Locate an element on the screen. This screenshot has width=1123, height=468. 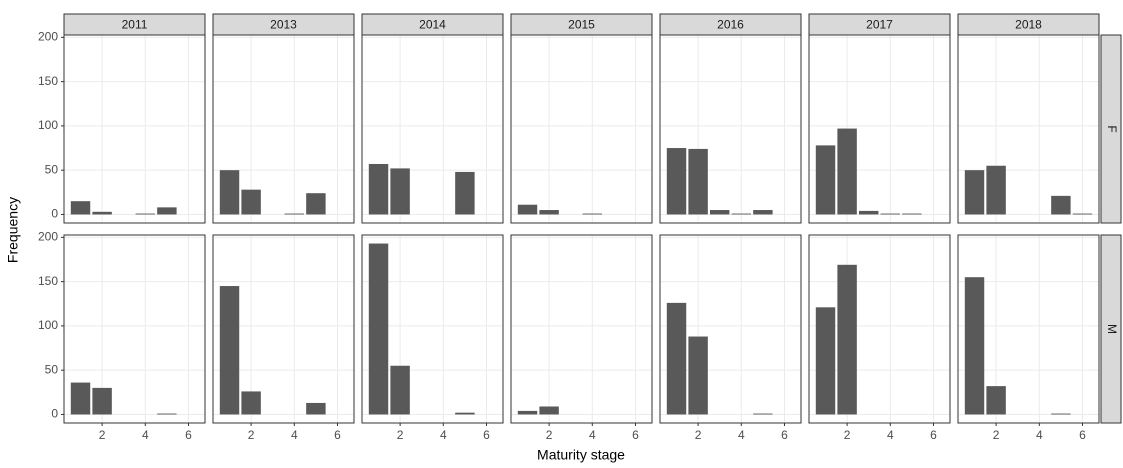
column-strip-label: 2018 is located at coordinates (1028, 25).